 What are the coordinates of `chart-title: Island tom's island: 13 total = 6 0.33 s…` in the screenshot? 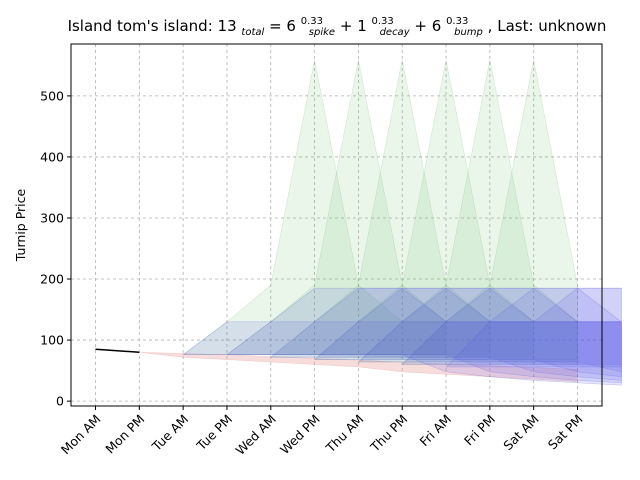 It's located at (337, 24).